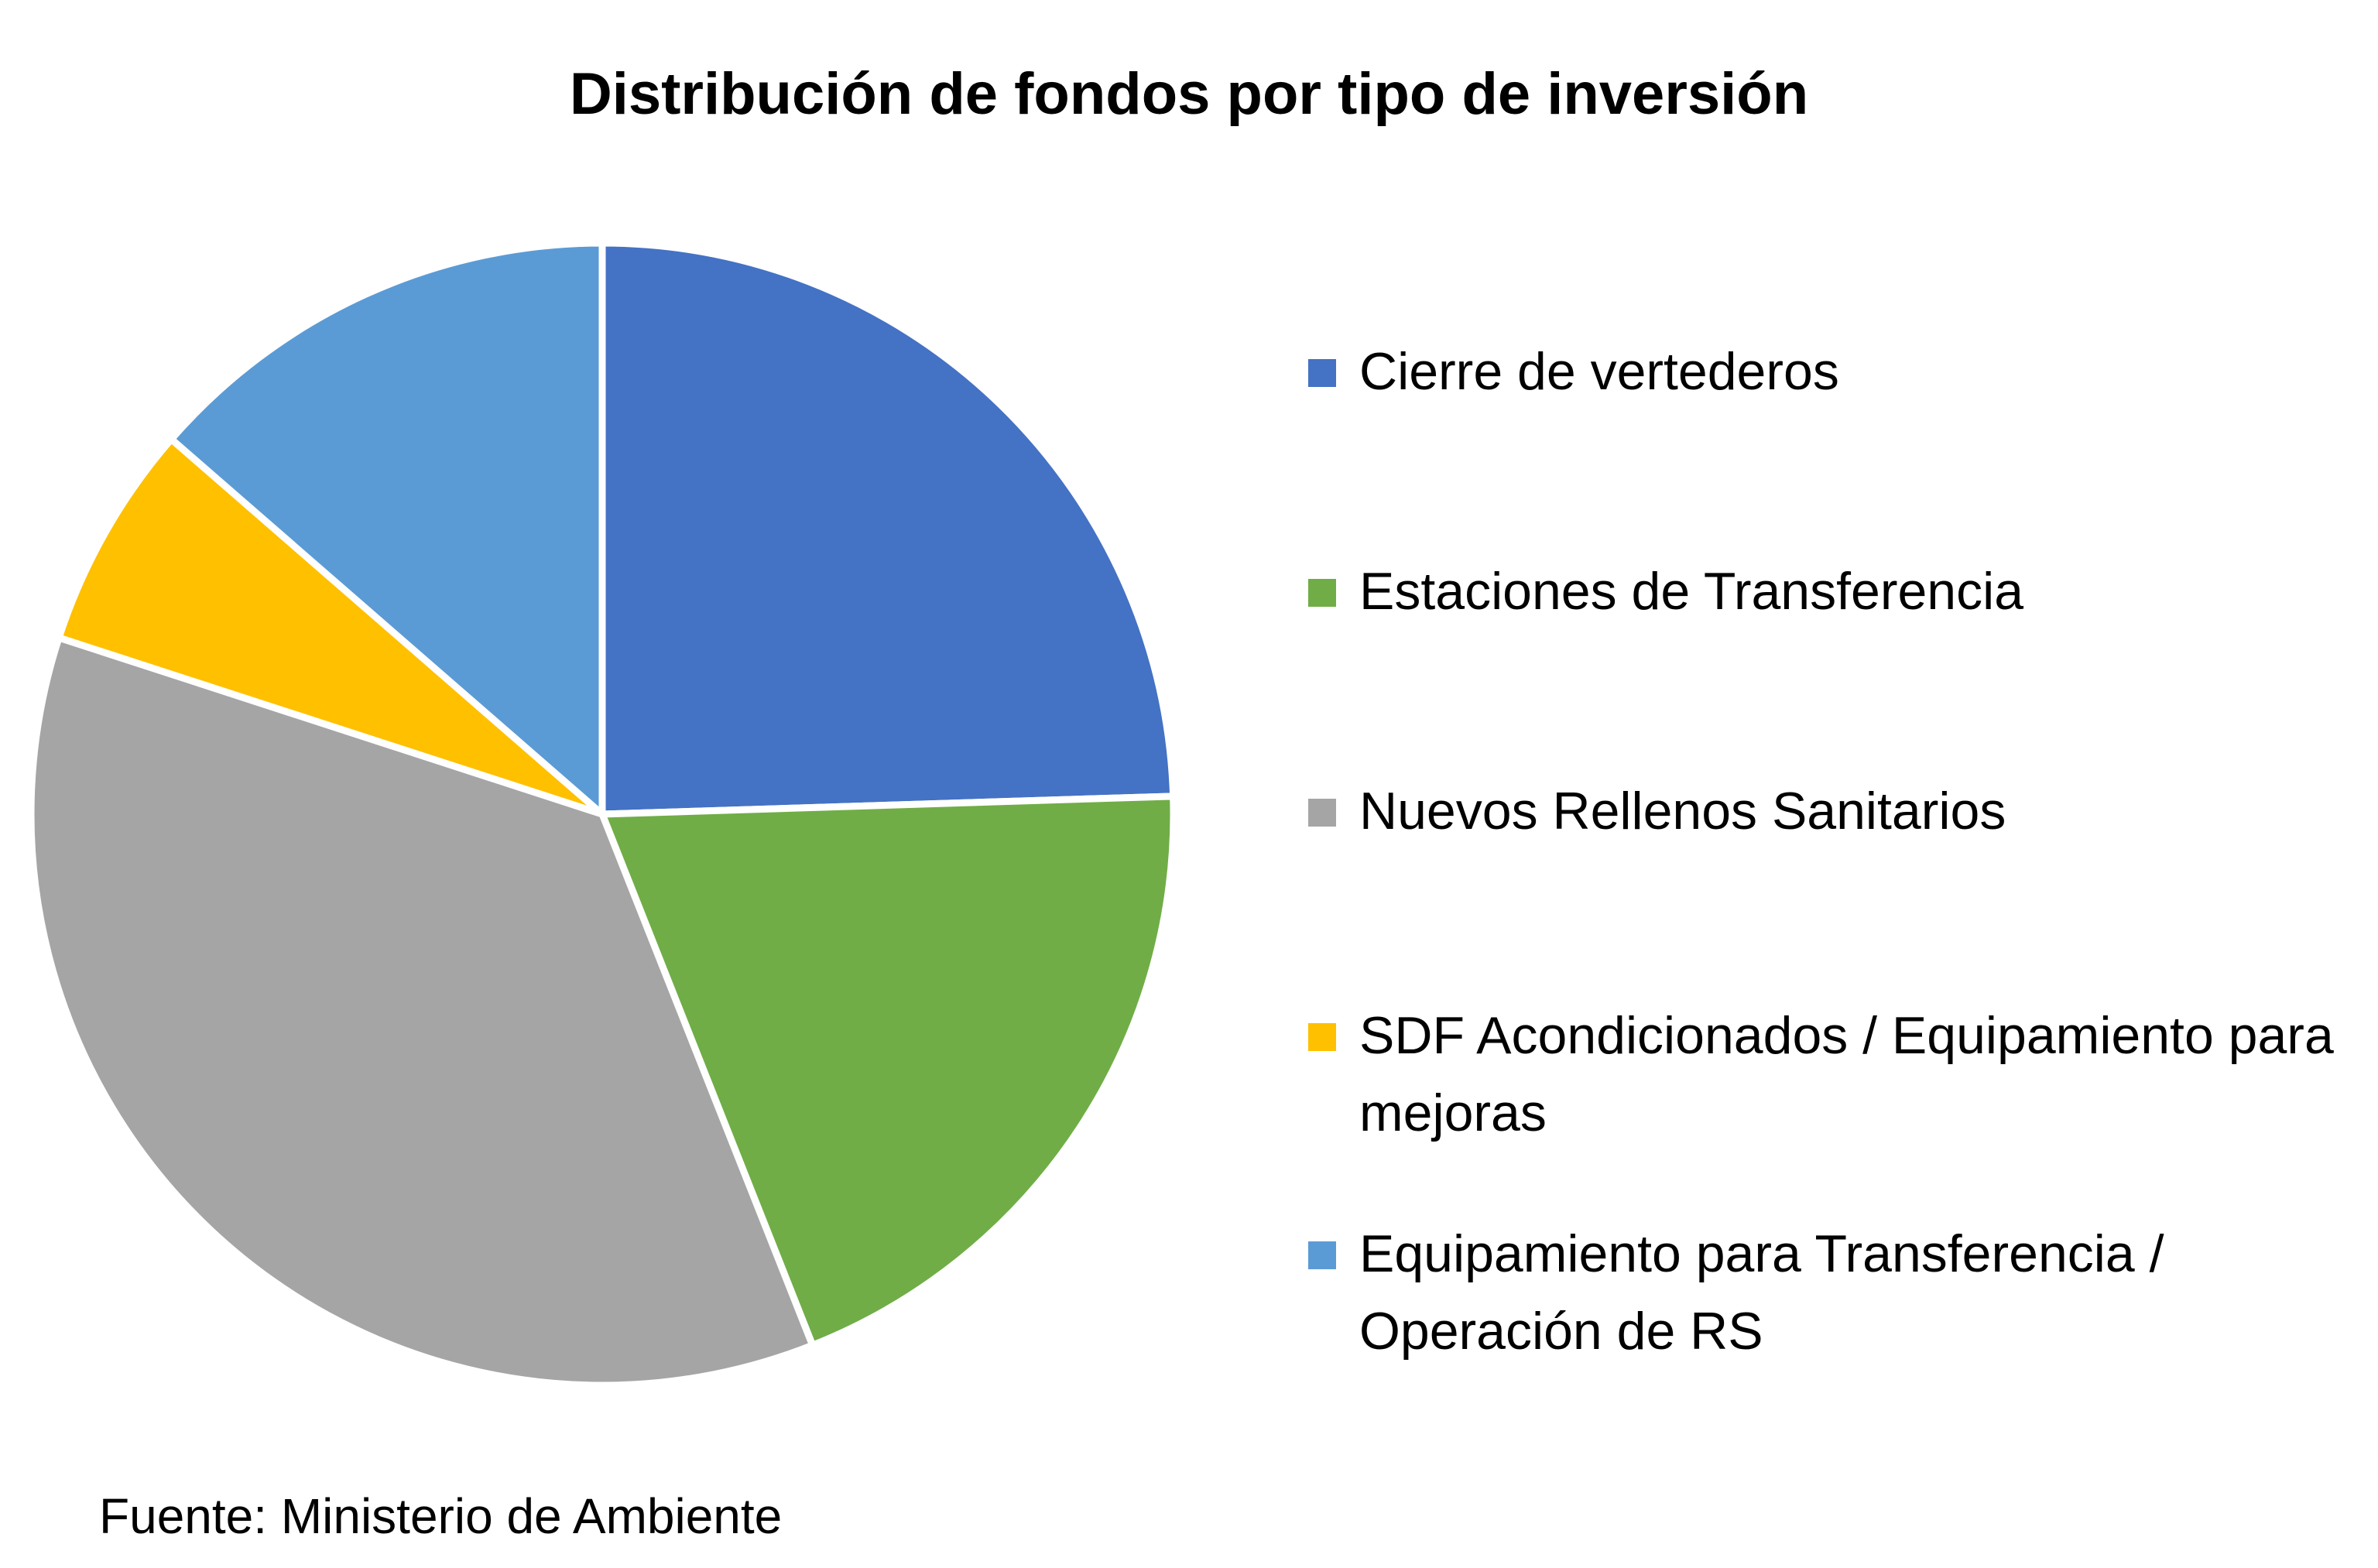 The width and height of the screenshot is (2378, 1568). I want to click on legend-label: Estaciones de Transferencia, so click(1691, 591).